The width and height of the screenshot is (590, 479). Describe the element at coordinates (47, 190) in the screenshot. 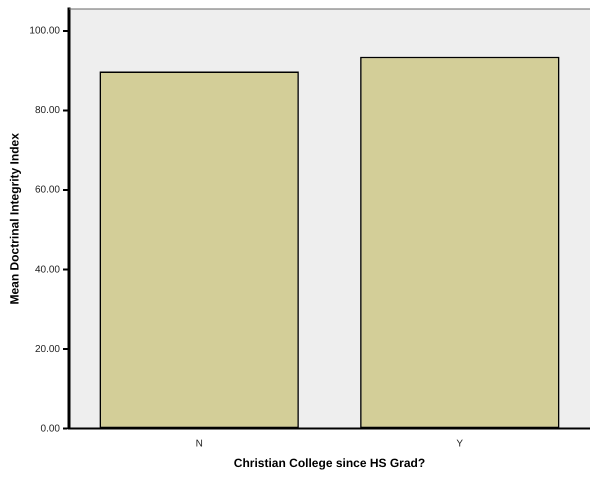

I see `y-tick-label: 60.00` at that location.